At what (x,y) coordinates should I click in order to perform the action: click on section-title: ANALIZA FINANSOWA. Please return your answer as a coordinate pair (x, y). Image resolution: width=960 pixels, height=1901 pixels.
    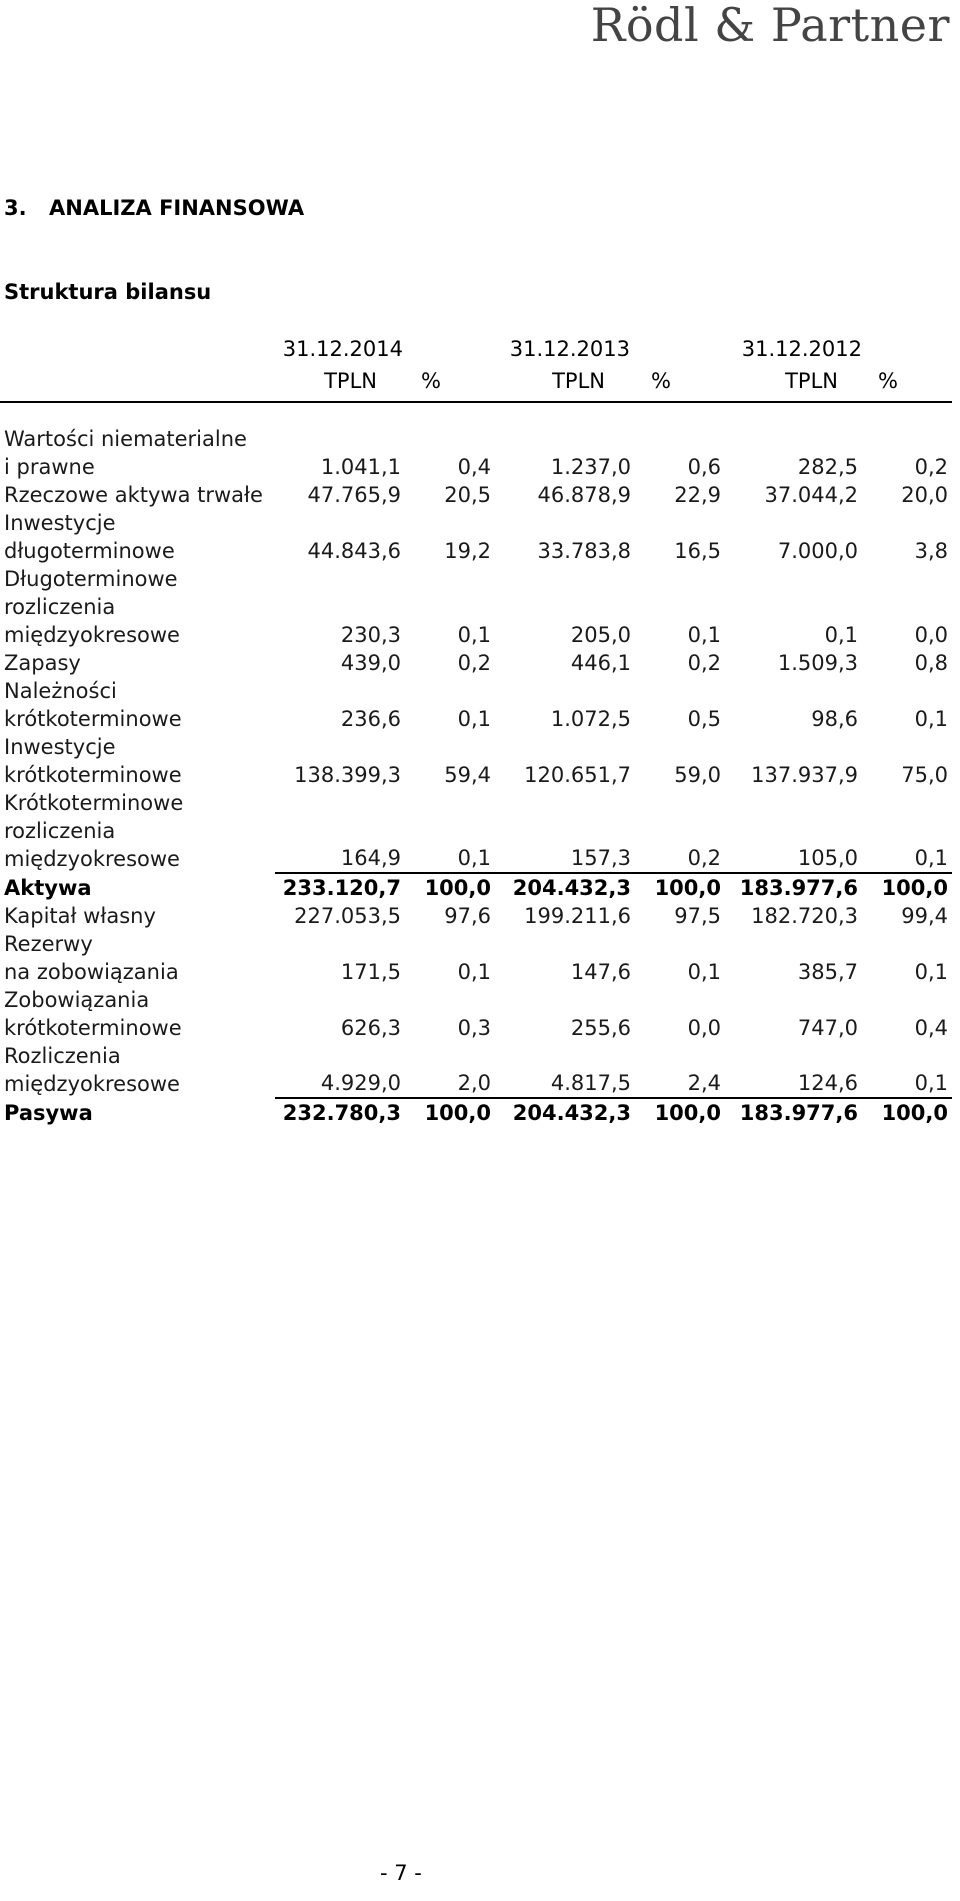
    Looking at the image, I should click on (177, 208).